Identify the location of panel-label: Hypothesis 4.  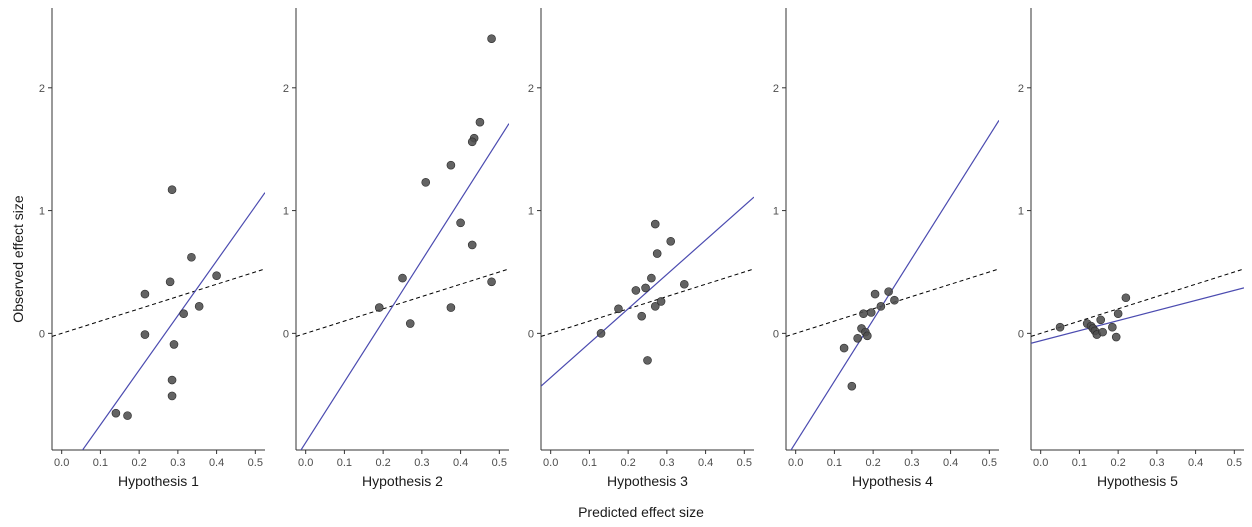
(892, 481).